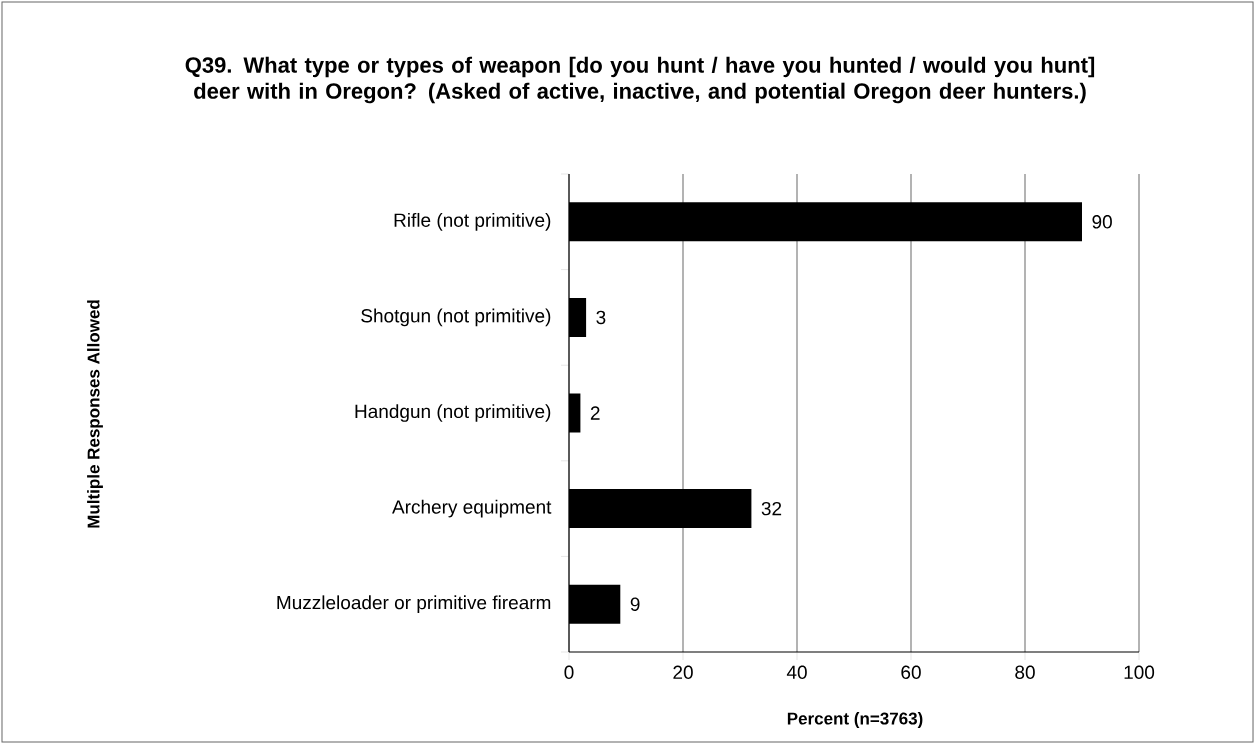 The image size is (1255, 744). What do you see at coordinates (569, 672) in the screenshot?
I see `x-tick-label: 0` at bounding box center [569, 672].